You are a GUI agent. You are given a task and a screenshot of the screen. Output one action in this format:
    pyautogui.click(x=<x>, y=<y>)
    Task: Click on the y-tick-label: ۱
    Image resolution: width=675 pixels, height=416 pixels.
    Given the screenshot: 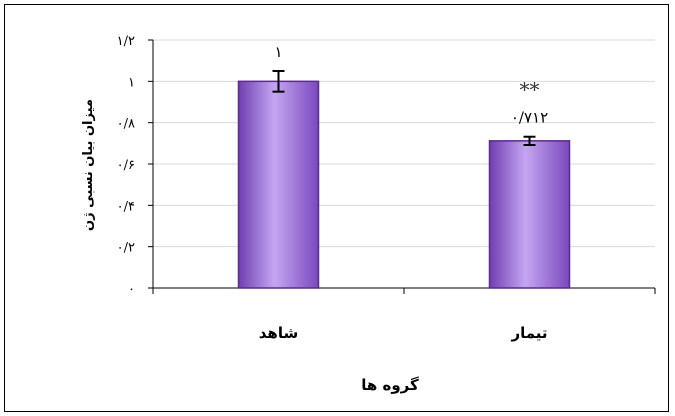 What is the action you would take?
    pyautogui.click(x=131, y=82)
    